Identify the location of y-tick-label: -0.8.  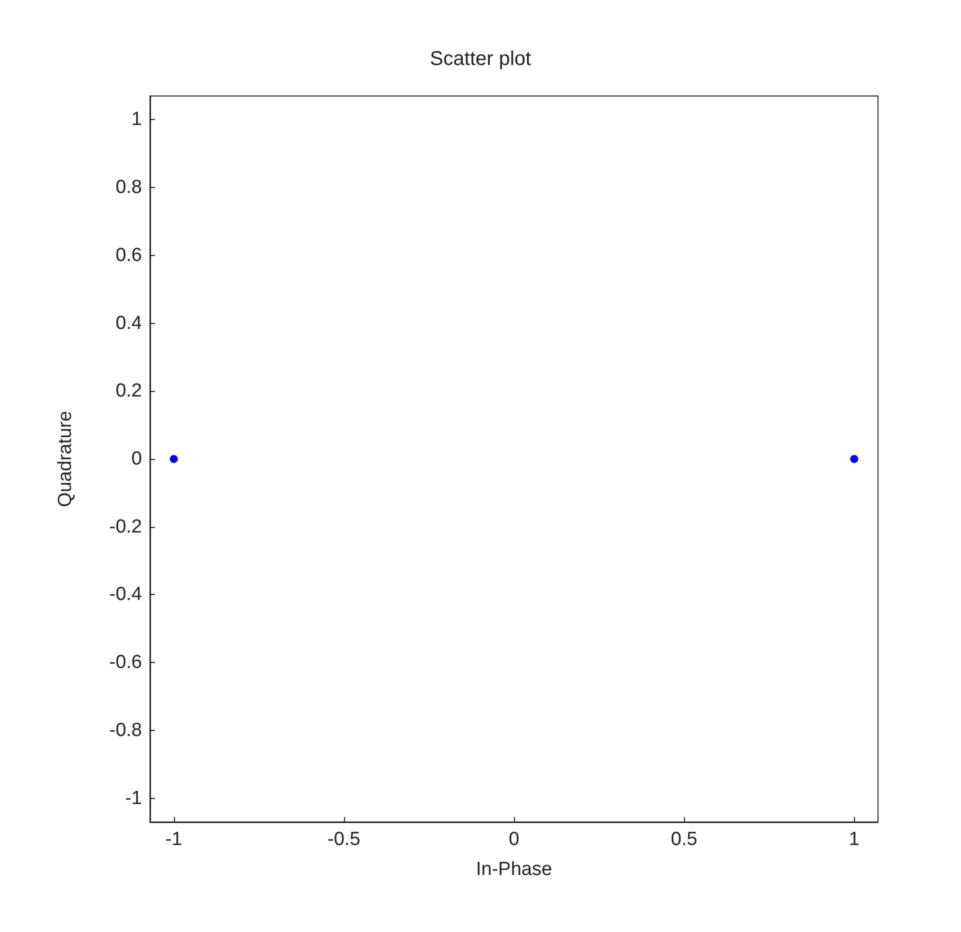
(125, 730).